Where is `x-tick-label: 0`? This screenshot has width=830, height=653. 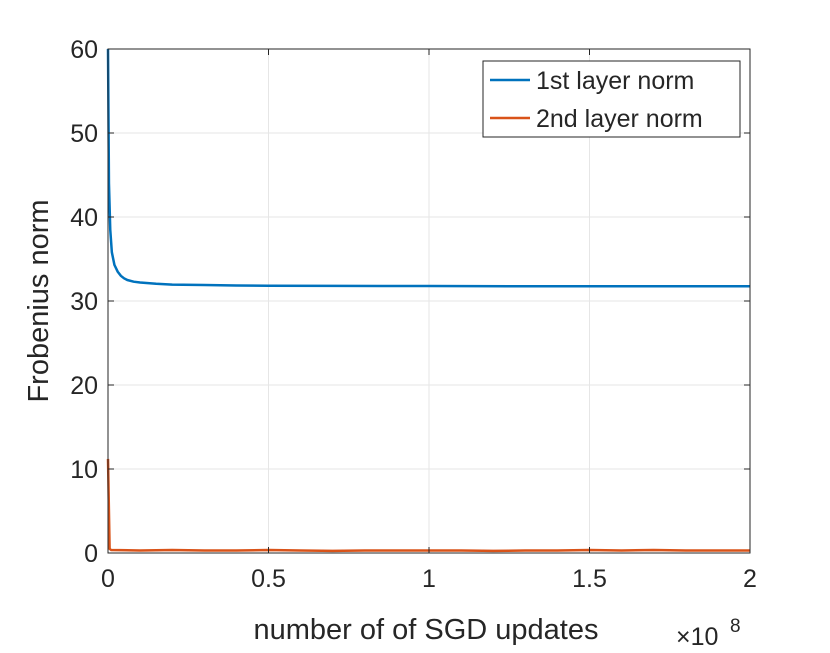
x-tick-label: 0 is located at coordinates (108, 579).